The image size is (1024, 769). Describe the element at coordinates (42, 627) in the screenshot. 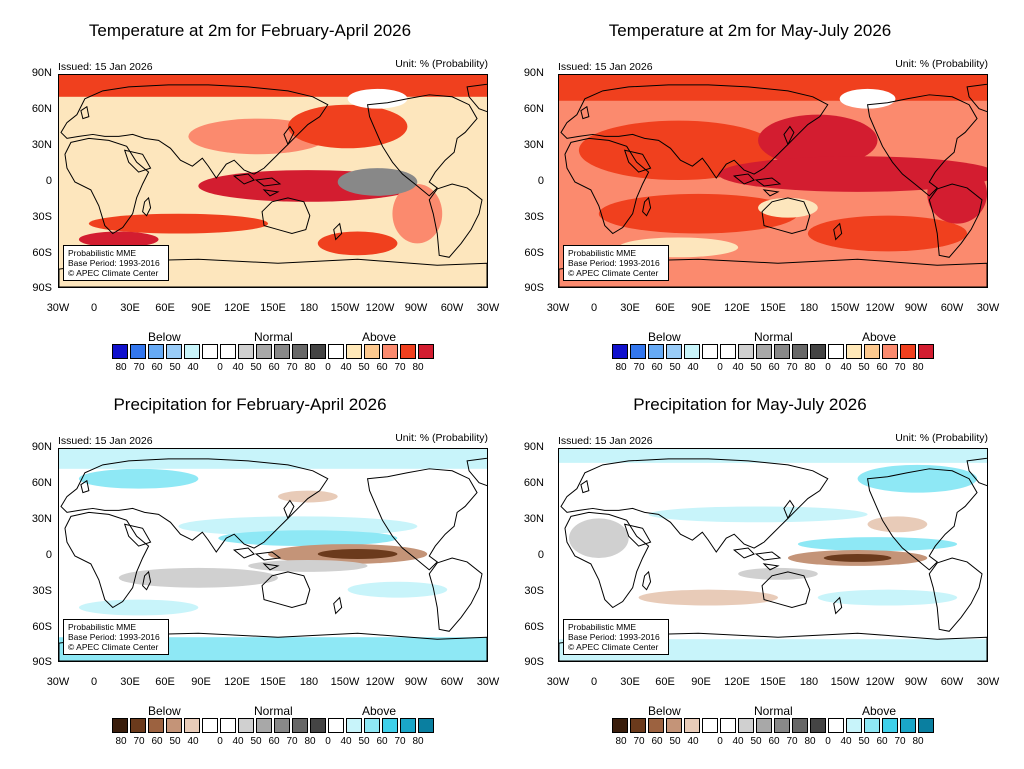

I see `lat-tick: 60S` at that location.